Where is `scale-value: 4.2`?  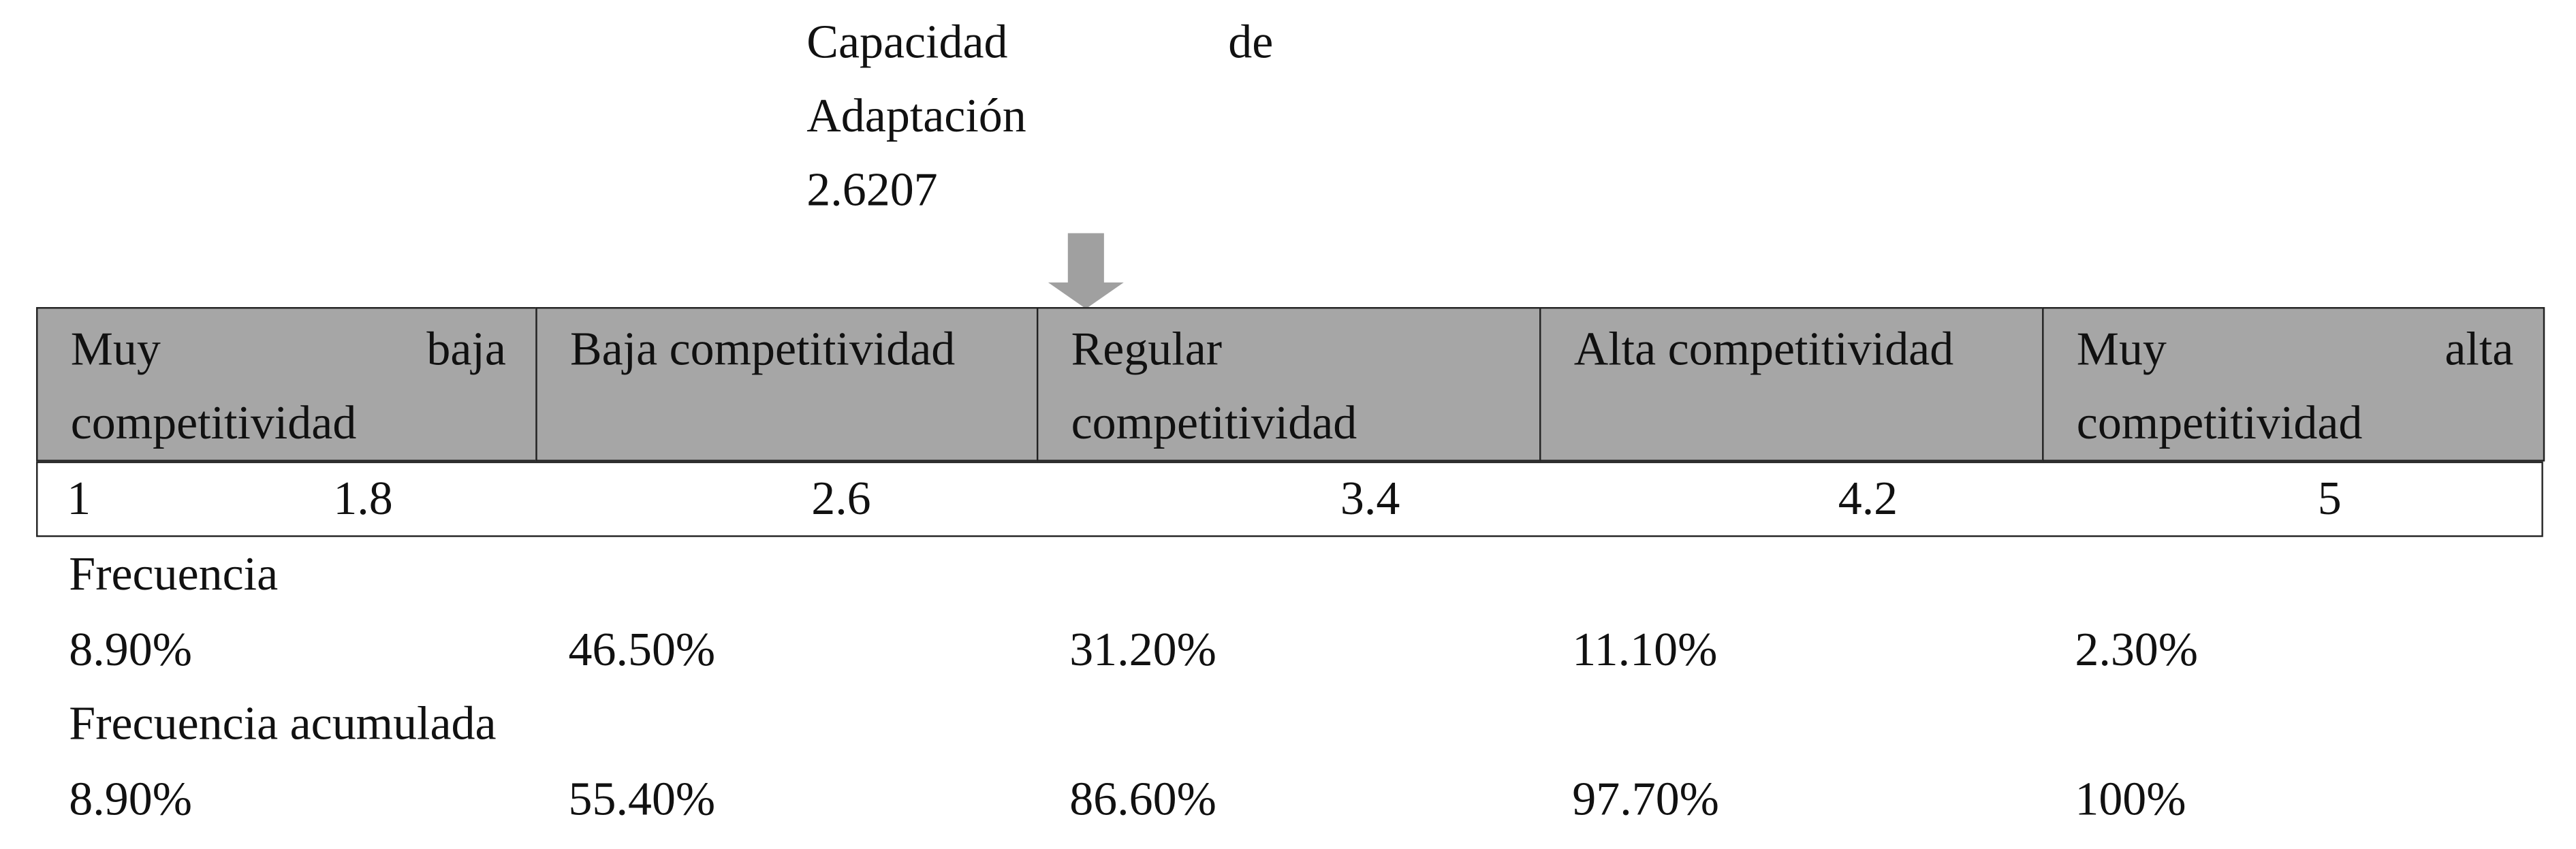
scale-value: 4.2 is located at coordinates (1868, 499).